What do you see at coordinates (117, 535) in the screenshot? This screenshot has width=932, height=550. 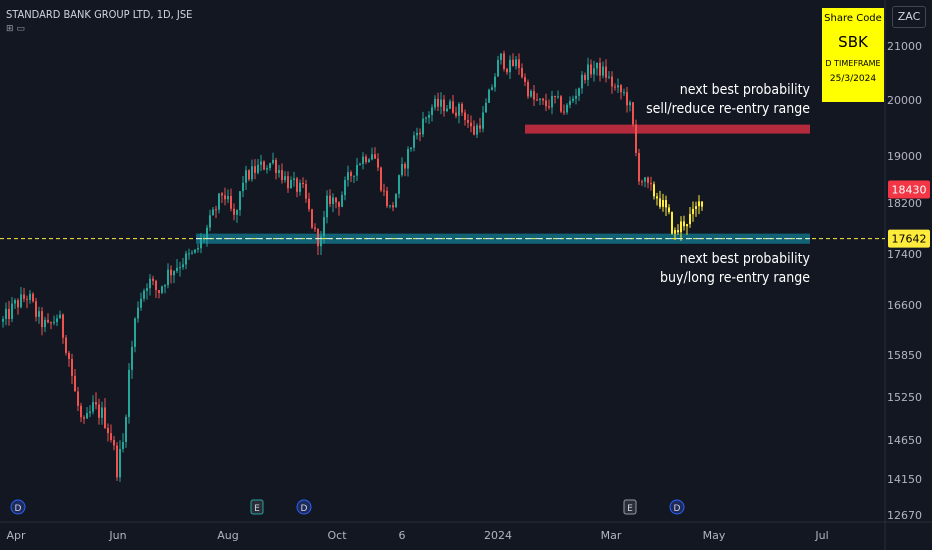 I see `x-tick-label: Jun` at bounding box center [117, 535].